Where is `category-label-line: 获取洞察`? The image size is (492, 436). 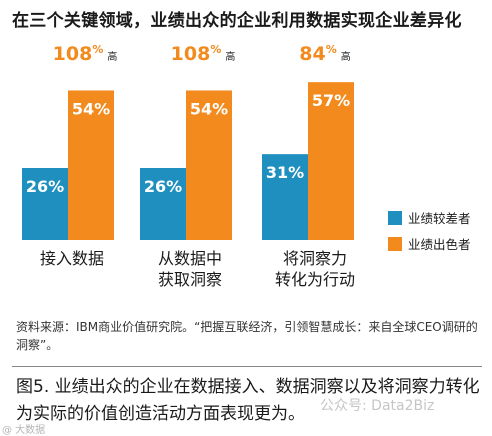
category-label-line: 获取洞察 is located at coordinates (189, 279).